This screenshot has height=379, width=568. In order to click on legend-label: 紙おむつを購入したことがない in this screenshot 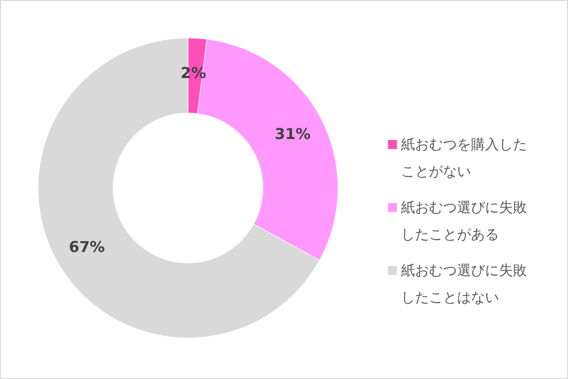, I will do `click(464, 158)`.